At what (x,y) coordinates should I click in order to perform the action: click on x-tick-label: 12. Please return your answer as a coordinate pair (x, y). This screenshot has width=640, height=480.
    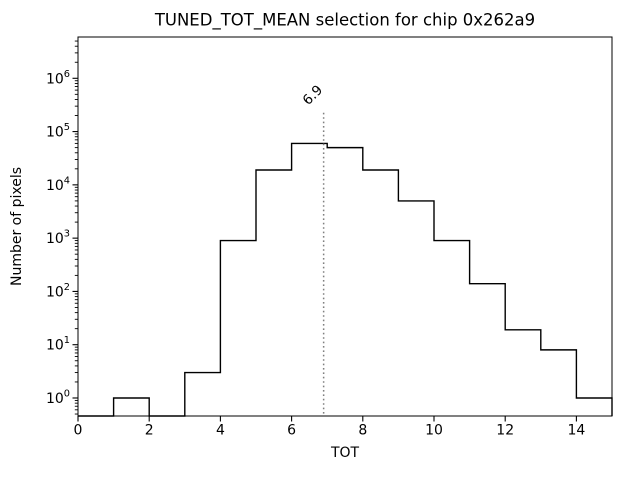
    Looking at the image, I should click on (505, 431).